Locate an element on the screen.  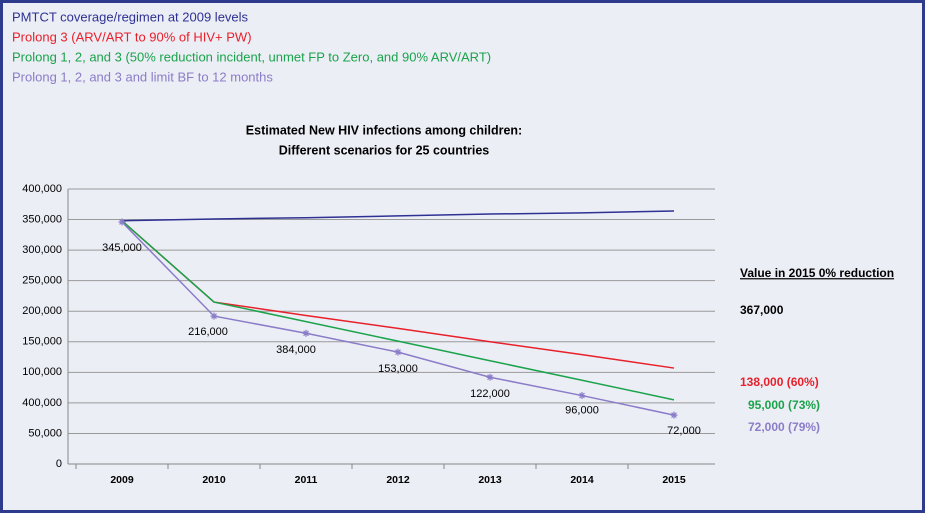
x-tick-label: 2009 is located at coordinates (122, 480).